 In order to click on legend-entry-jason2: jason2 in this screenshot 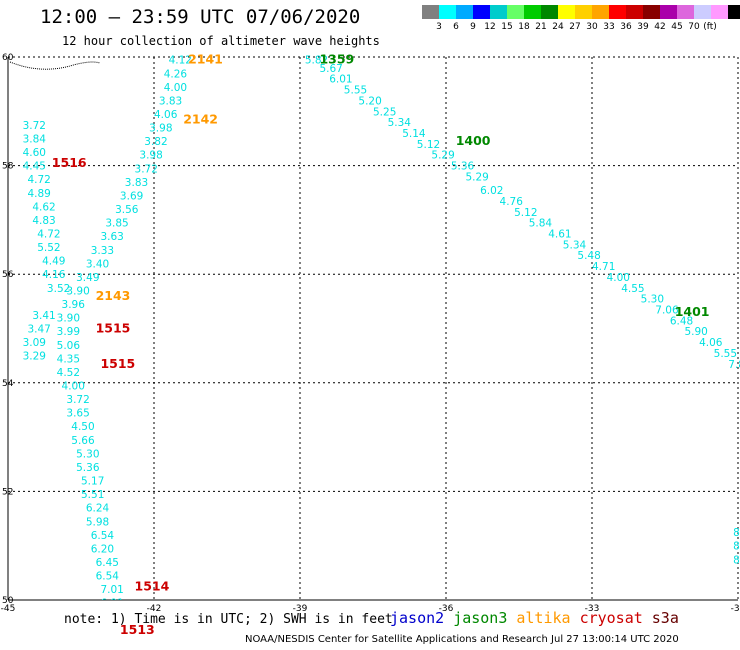, I will do `click(417, 618)`.